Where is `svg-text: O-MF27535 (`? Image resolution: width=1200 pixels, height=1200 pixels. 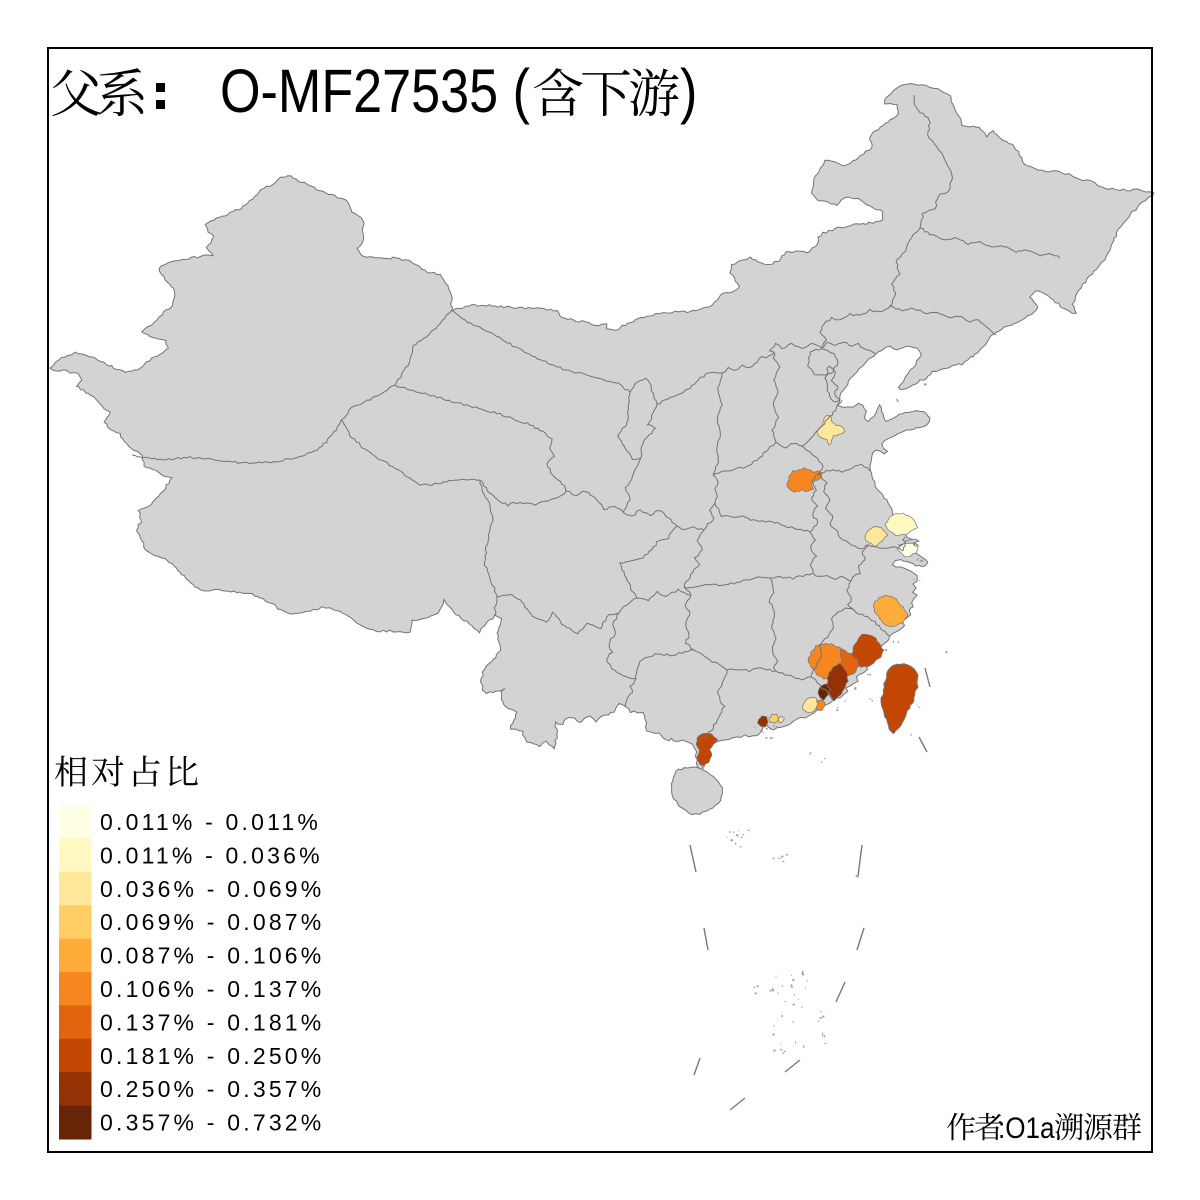
svg-text: O-MF27535 ( is located at coordinates (375, 92).